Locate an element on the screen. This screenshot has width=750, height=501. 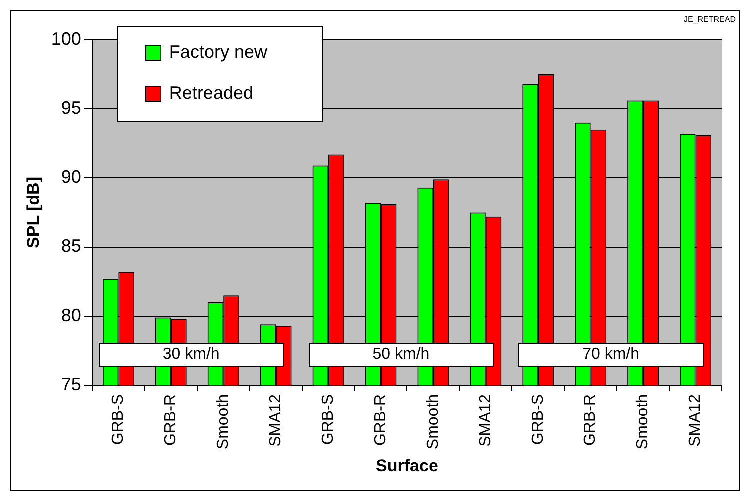
x-axis-title: Surface is located at coordinates (407, 466).